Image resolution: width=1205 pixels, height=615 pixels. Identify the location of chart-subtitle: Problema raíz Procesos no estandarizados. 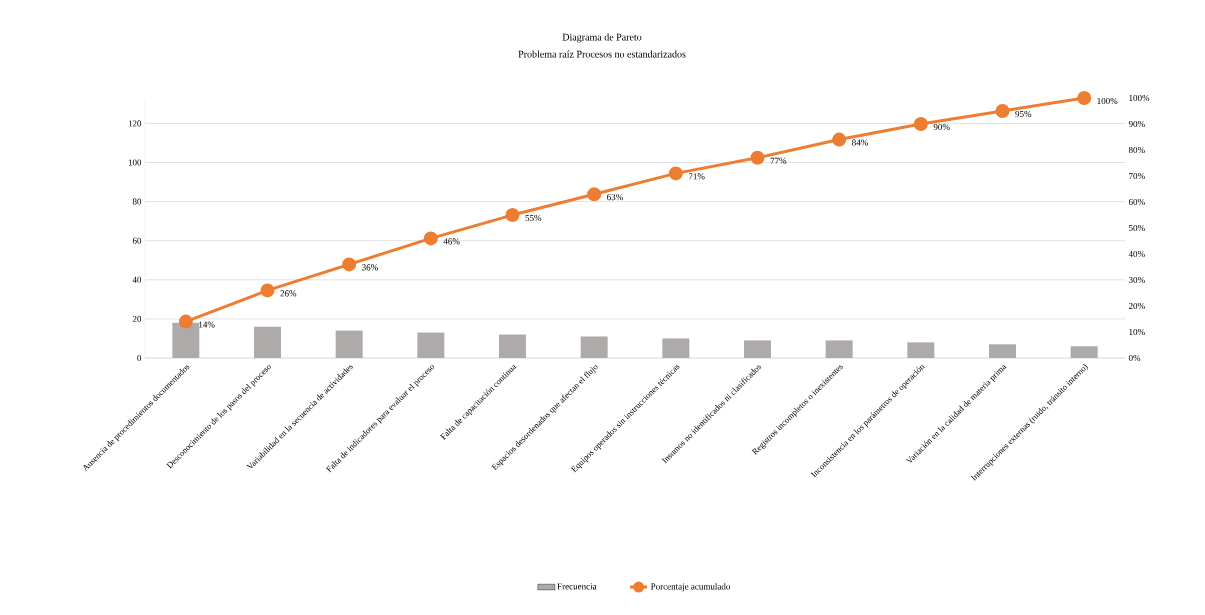
(602, 54).